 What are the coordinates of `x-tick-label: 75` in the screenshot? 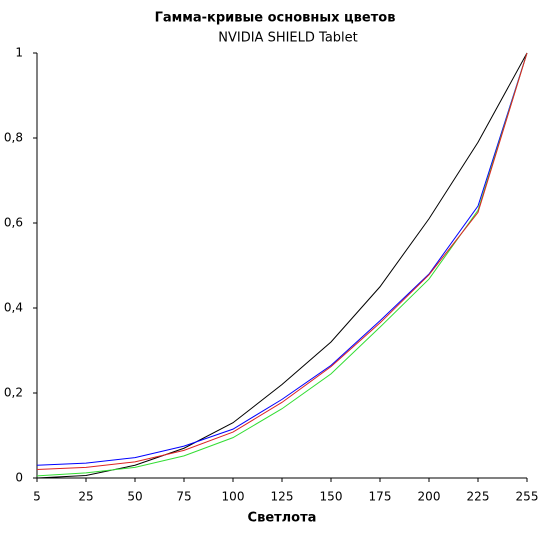 It's located at (183, 497).